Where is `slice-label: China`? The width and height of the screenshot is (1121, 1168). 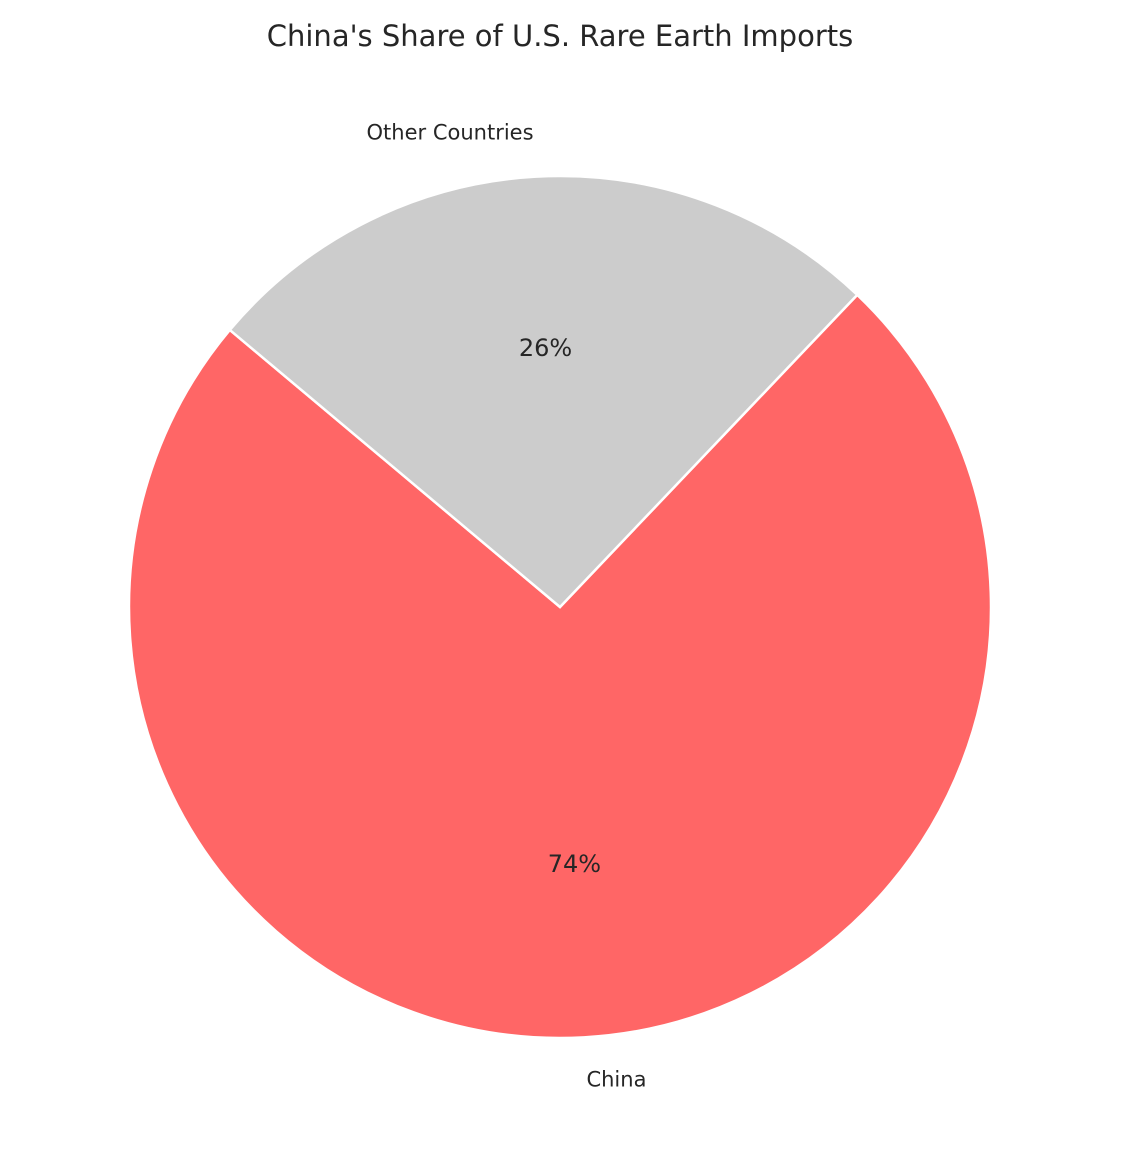
slice-label: China is located at coordinates (616, 1079).